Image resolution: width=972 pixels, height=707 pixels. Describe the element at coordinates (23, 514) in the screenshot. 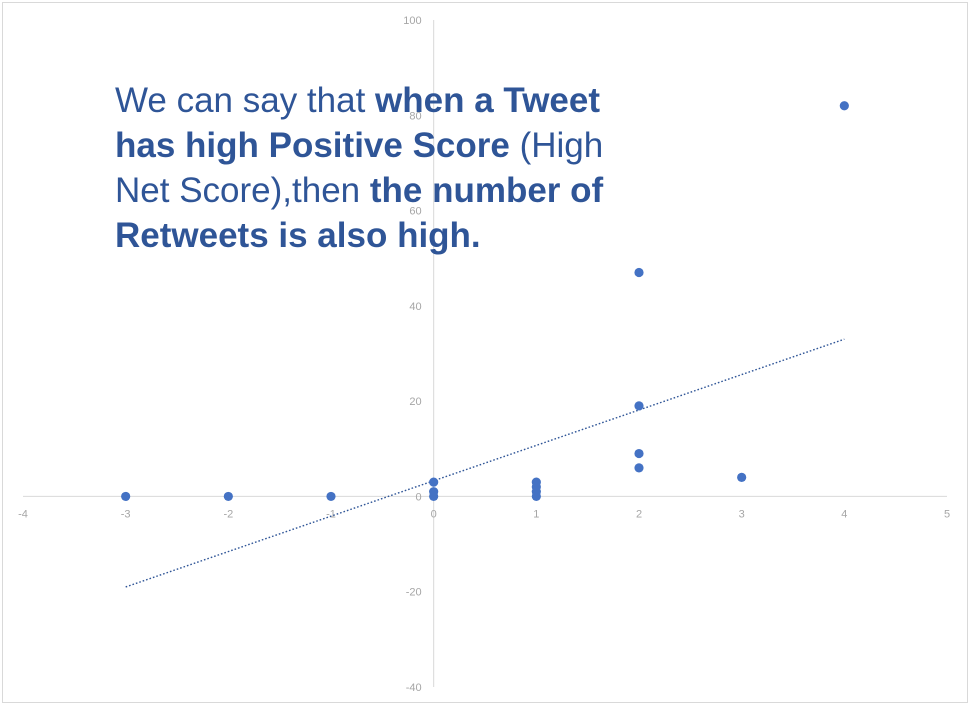

I see `x-tick-label: -4` at that location.